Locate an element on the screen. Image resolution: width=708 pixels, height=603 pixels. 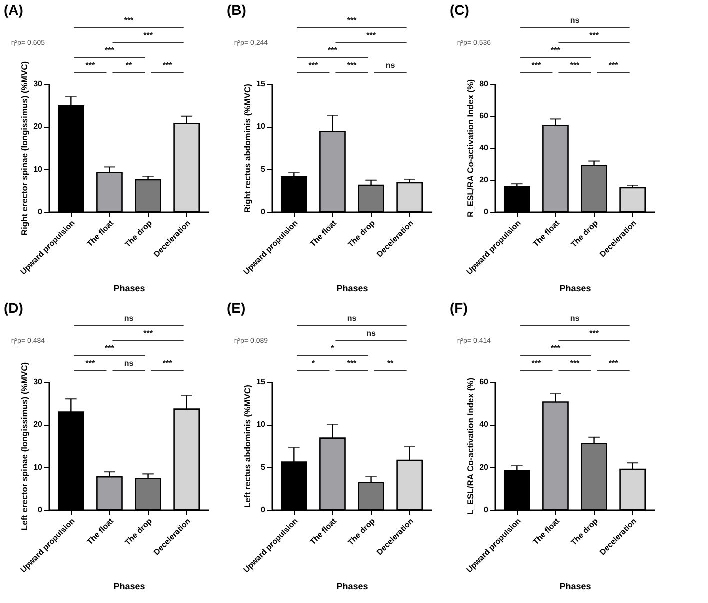
chart-title: (A) is located at coordinates (14, 10).